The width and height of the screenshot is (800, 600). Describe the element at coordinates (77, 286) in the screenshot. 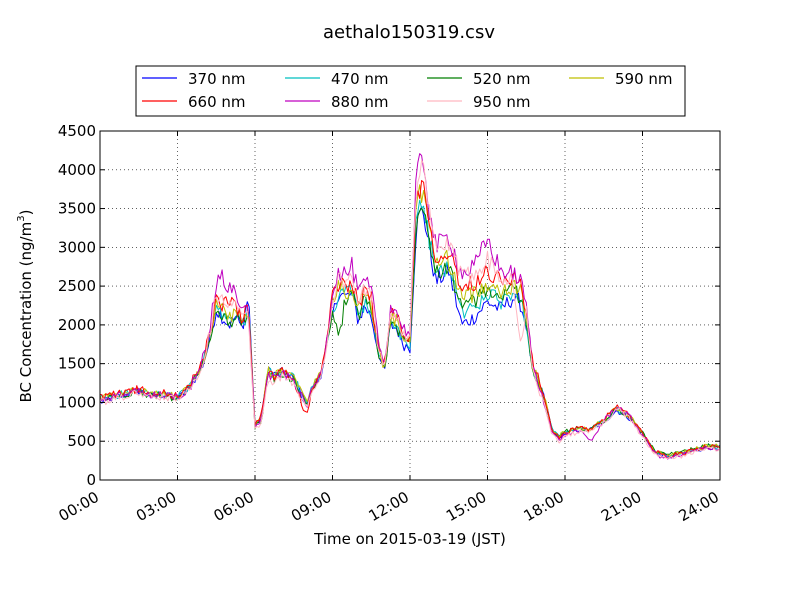

I see `y-tick-label: 2500` at that location.